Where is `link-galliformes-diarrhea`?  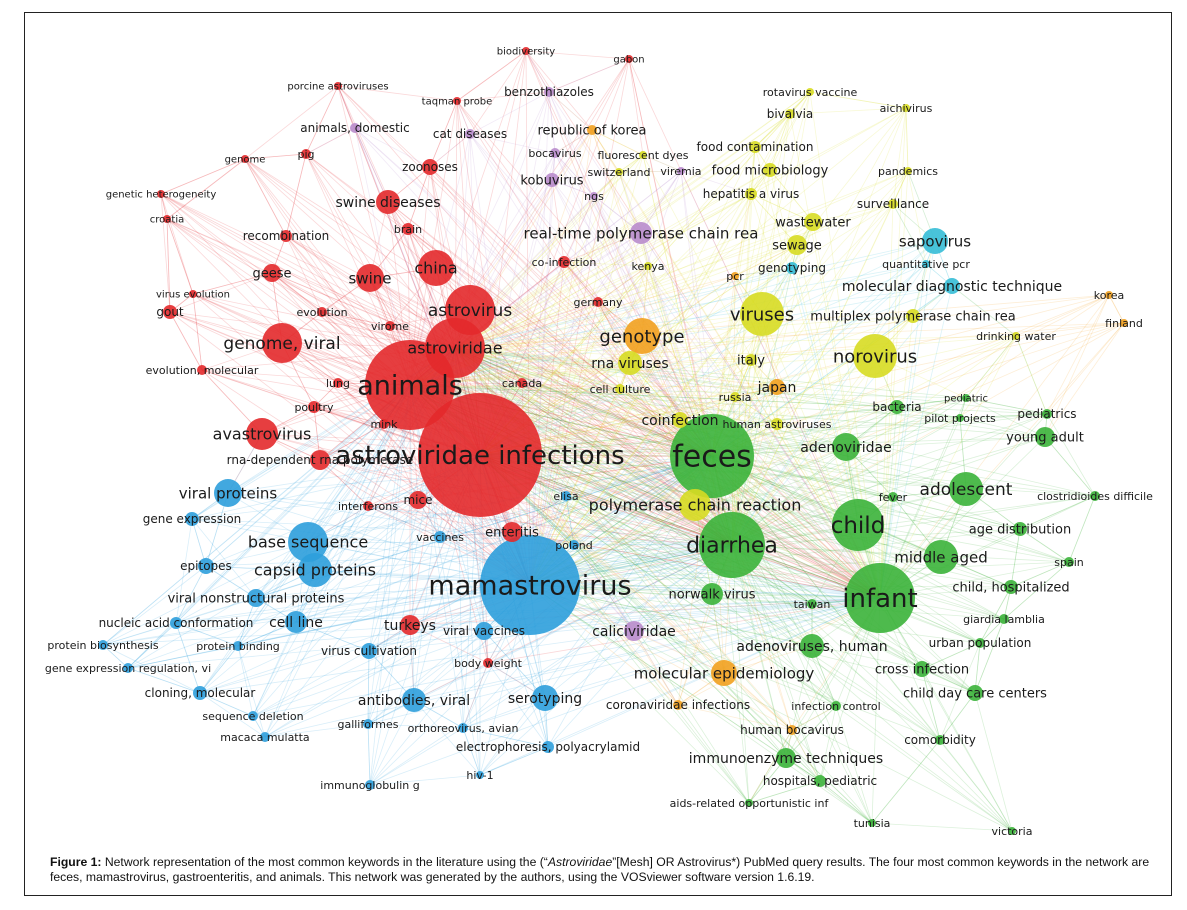
link-galliformes-diarrhea is located at coordinates (550, 634).